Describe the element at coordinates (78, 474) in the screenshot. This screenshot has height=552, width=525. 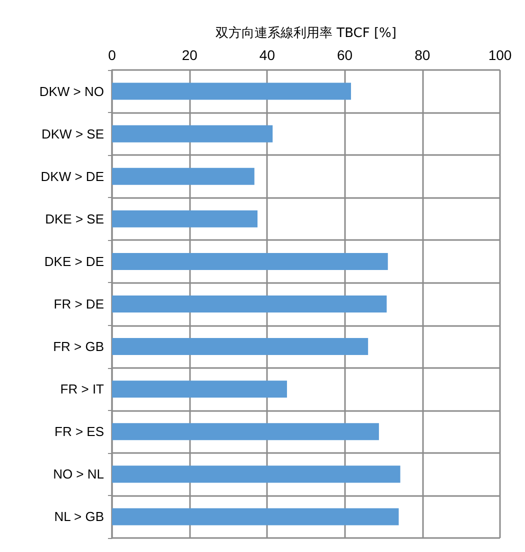
I see `y-tick-label: NO > NL` at that location.